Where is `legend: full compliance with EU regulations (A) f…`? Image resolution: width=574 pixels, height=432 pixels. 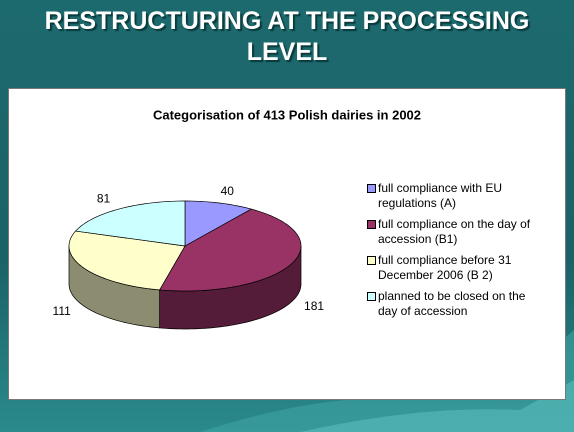
legend: full compliance with EU regulations (A) f… is located at coordinates (457, 253).